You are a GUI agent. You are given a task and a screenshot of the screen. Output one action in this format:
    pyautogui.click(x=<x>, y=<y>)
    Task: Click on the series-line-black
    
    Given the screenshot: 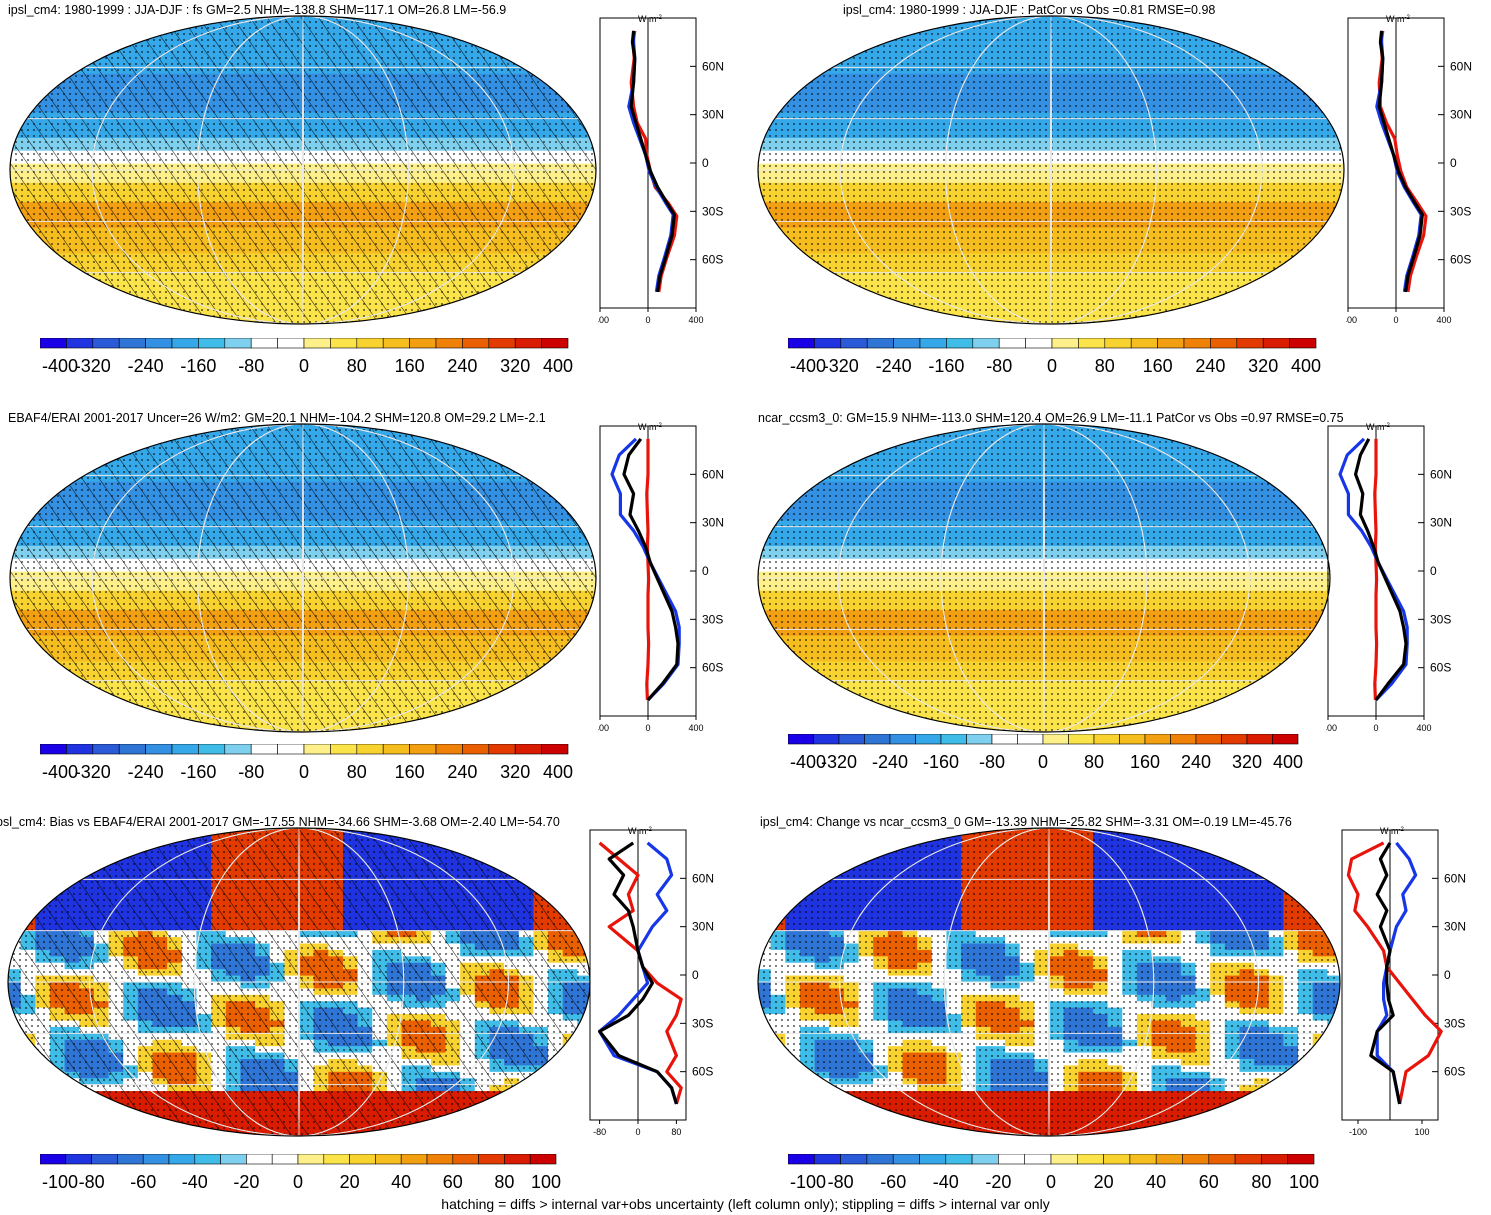 What is the action you would take?
    pyautogui.click(x=638, y=973)
    